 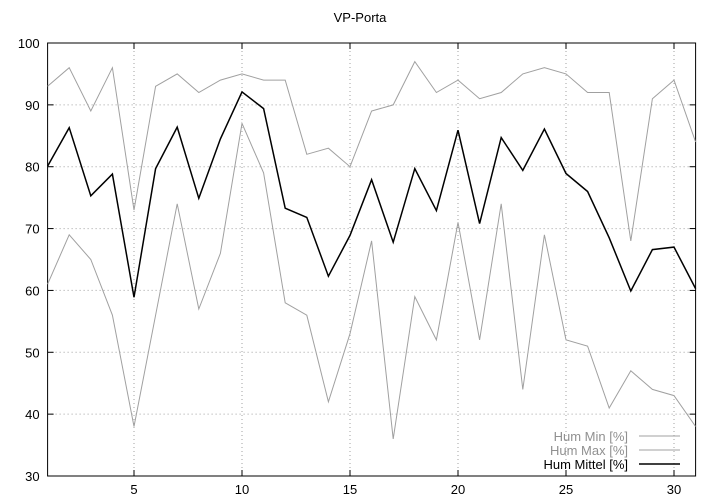 I want to click on legend-label: Hum Mittel [%], so click(x=585, y=464).